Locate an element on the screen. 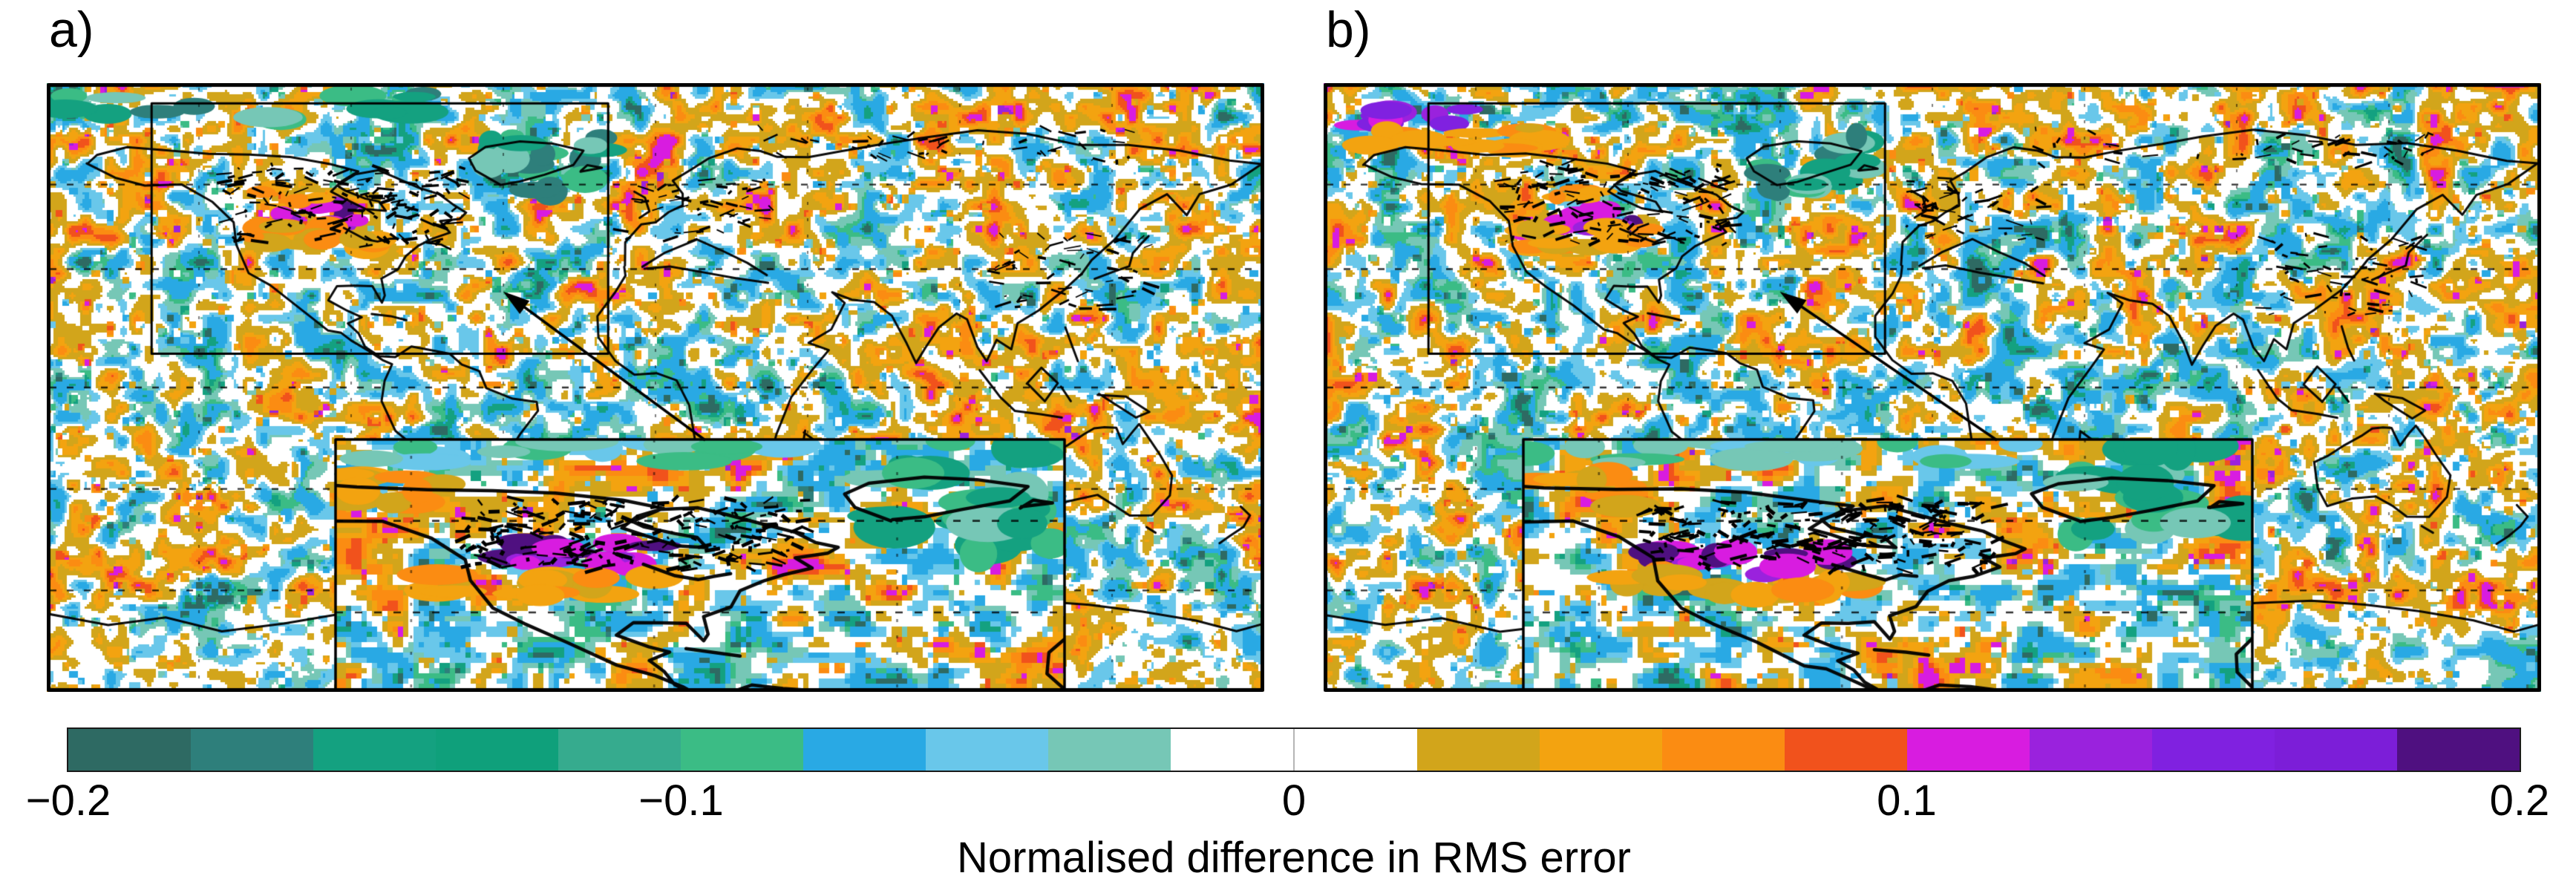 The height and width of the screenshot is (896, 2576). colorbar-ticks: −0.2 −0.1 0 0.1 0.2 is located at coordinates (1288, 800).